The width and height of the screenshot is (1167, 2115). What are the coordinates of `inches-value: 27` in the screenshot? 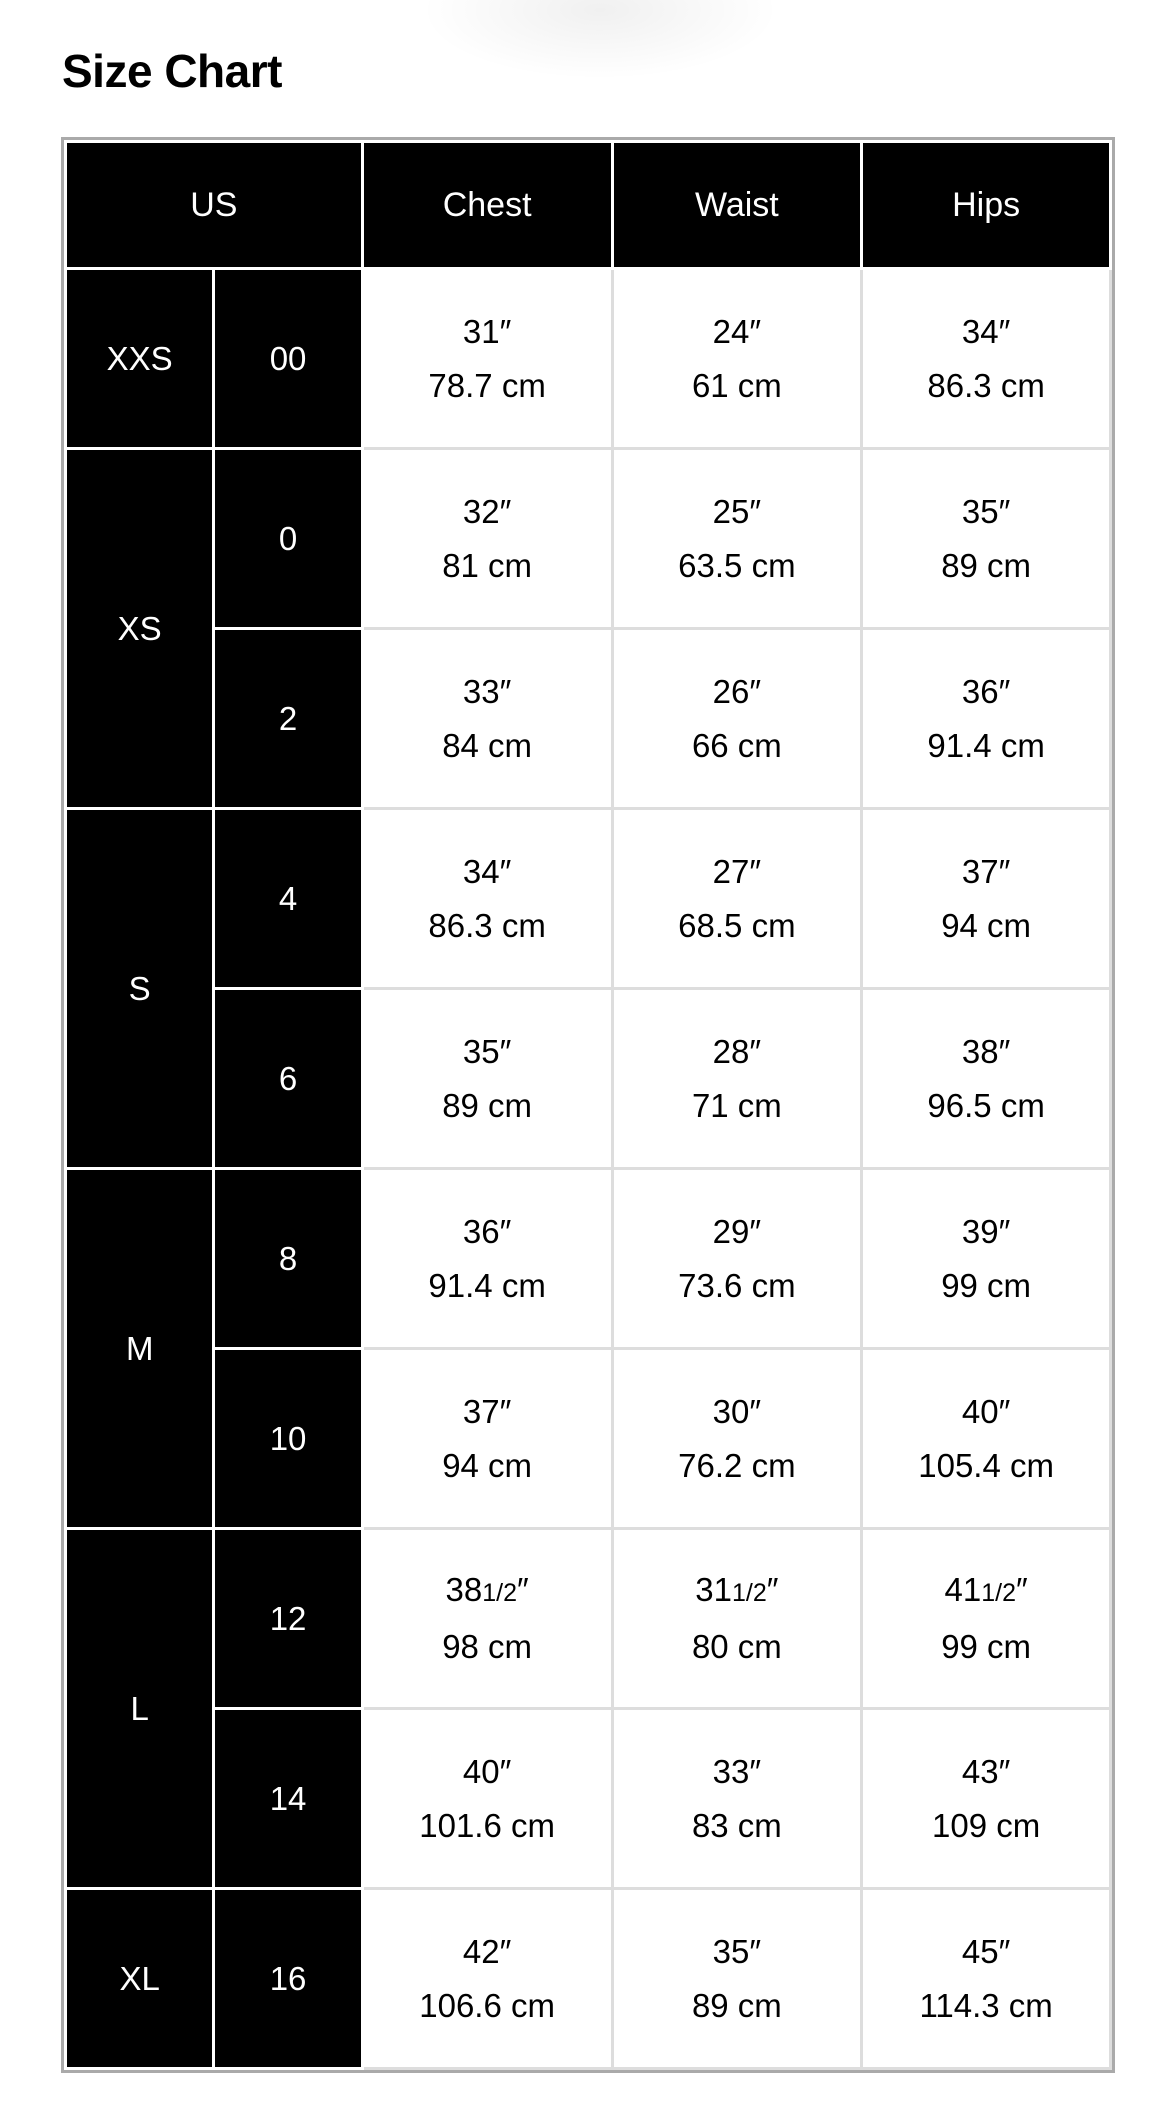 It's located at (731, 871).